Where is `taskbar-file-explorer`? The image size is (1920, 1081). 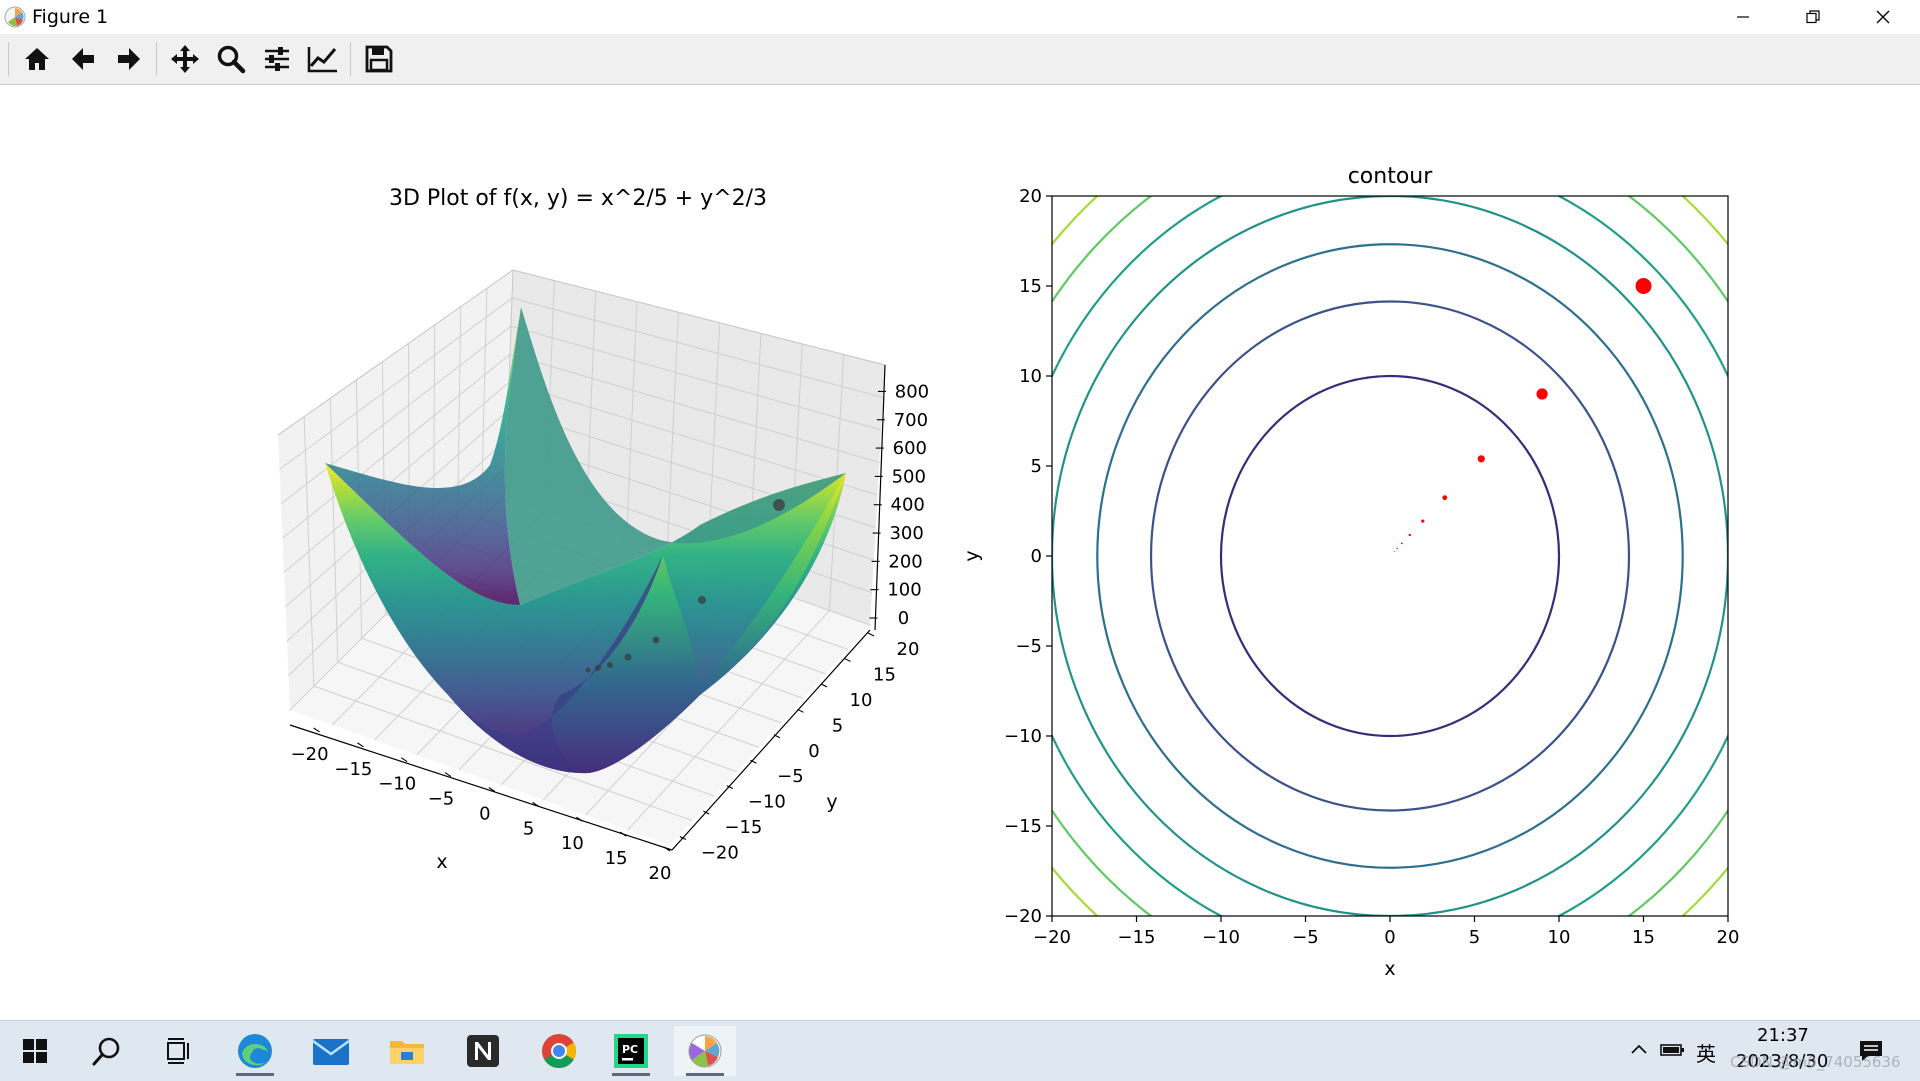
taskbar-file-explorer is located at coordinates (407, 1051).